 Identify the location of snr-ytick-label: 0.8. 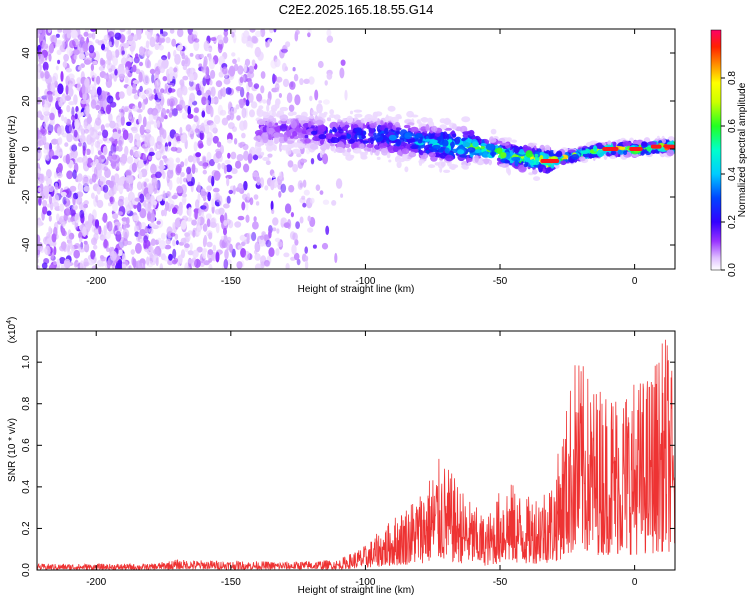
(26, 403).